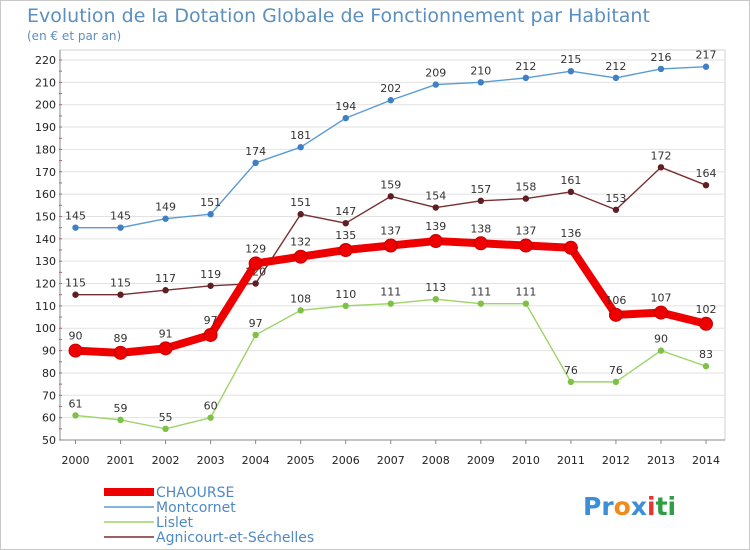  I want to click on data-label: 209, so click(435, 73).